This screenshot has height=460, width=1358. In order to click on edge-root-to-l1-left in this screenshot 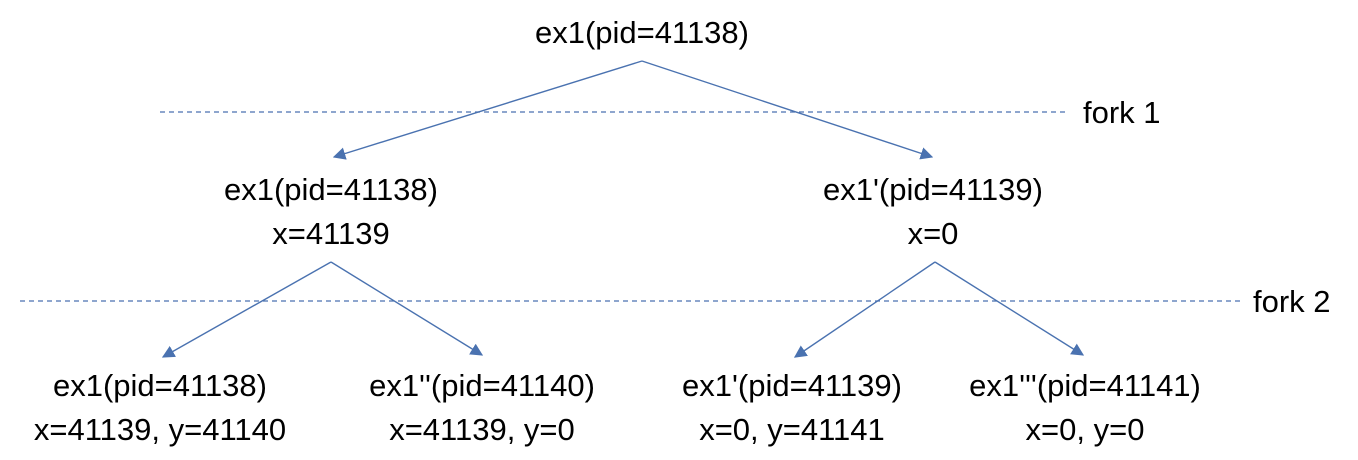, I will do `click(487, 110)`.